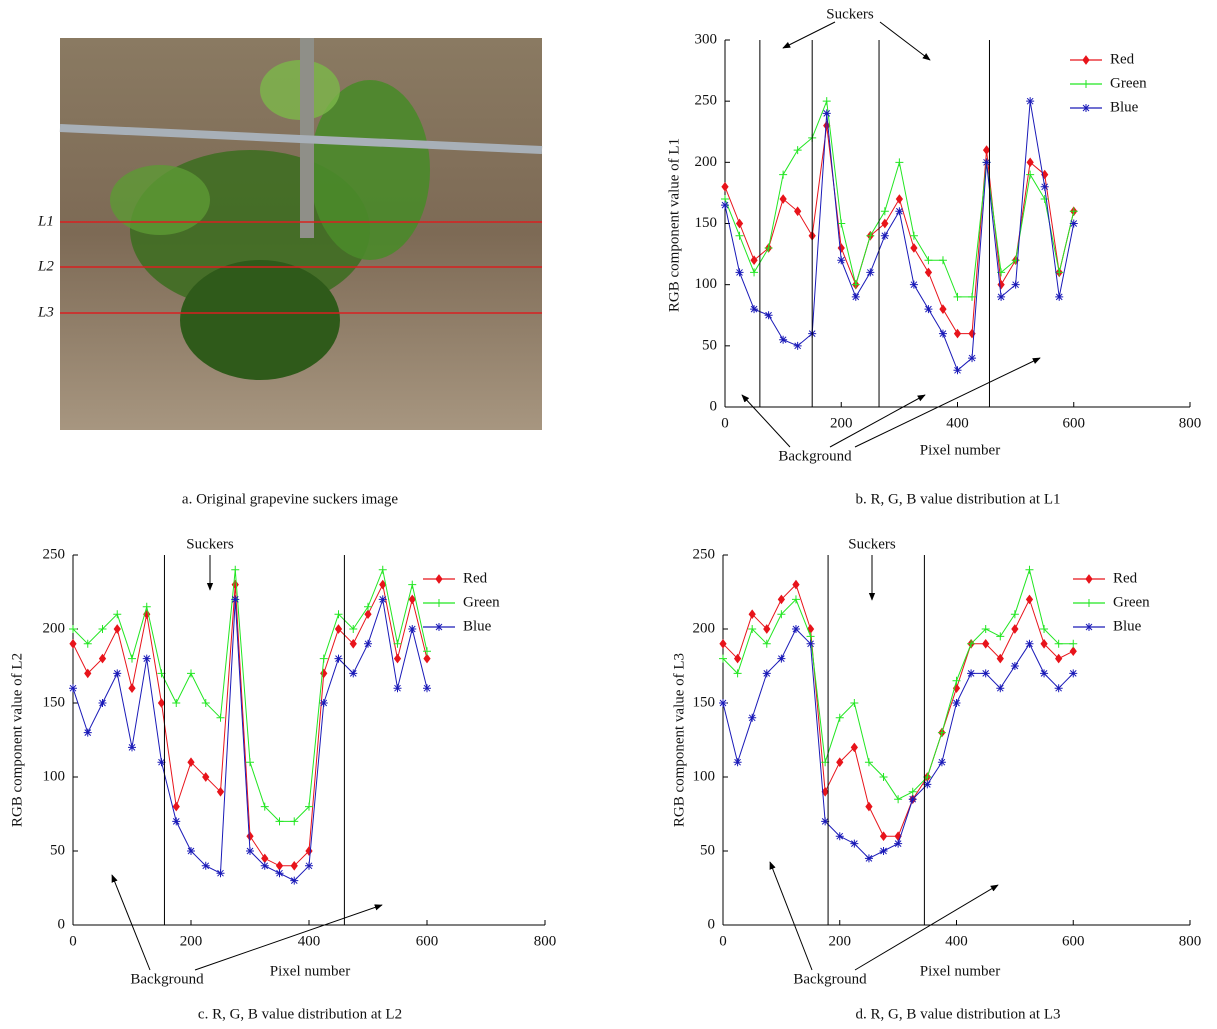  What do you see at coordinates (958, 499) in the screenshot?
I see `caption: b. R, G, B value distribution at L1` at bounding box center [958, 499].